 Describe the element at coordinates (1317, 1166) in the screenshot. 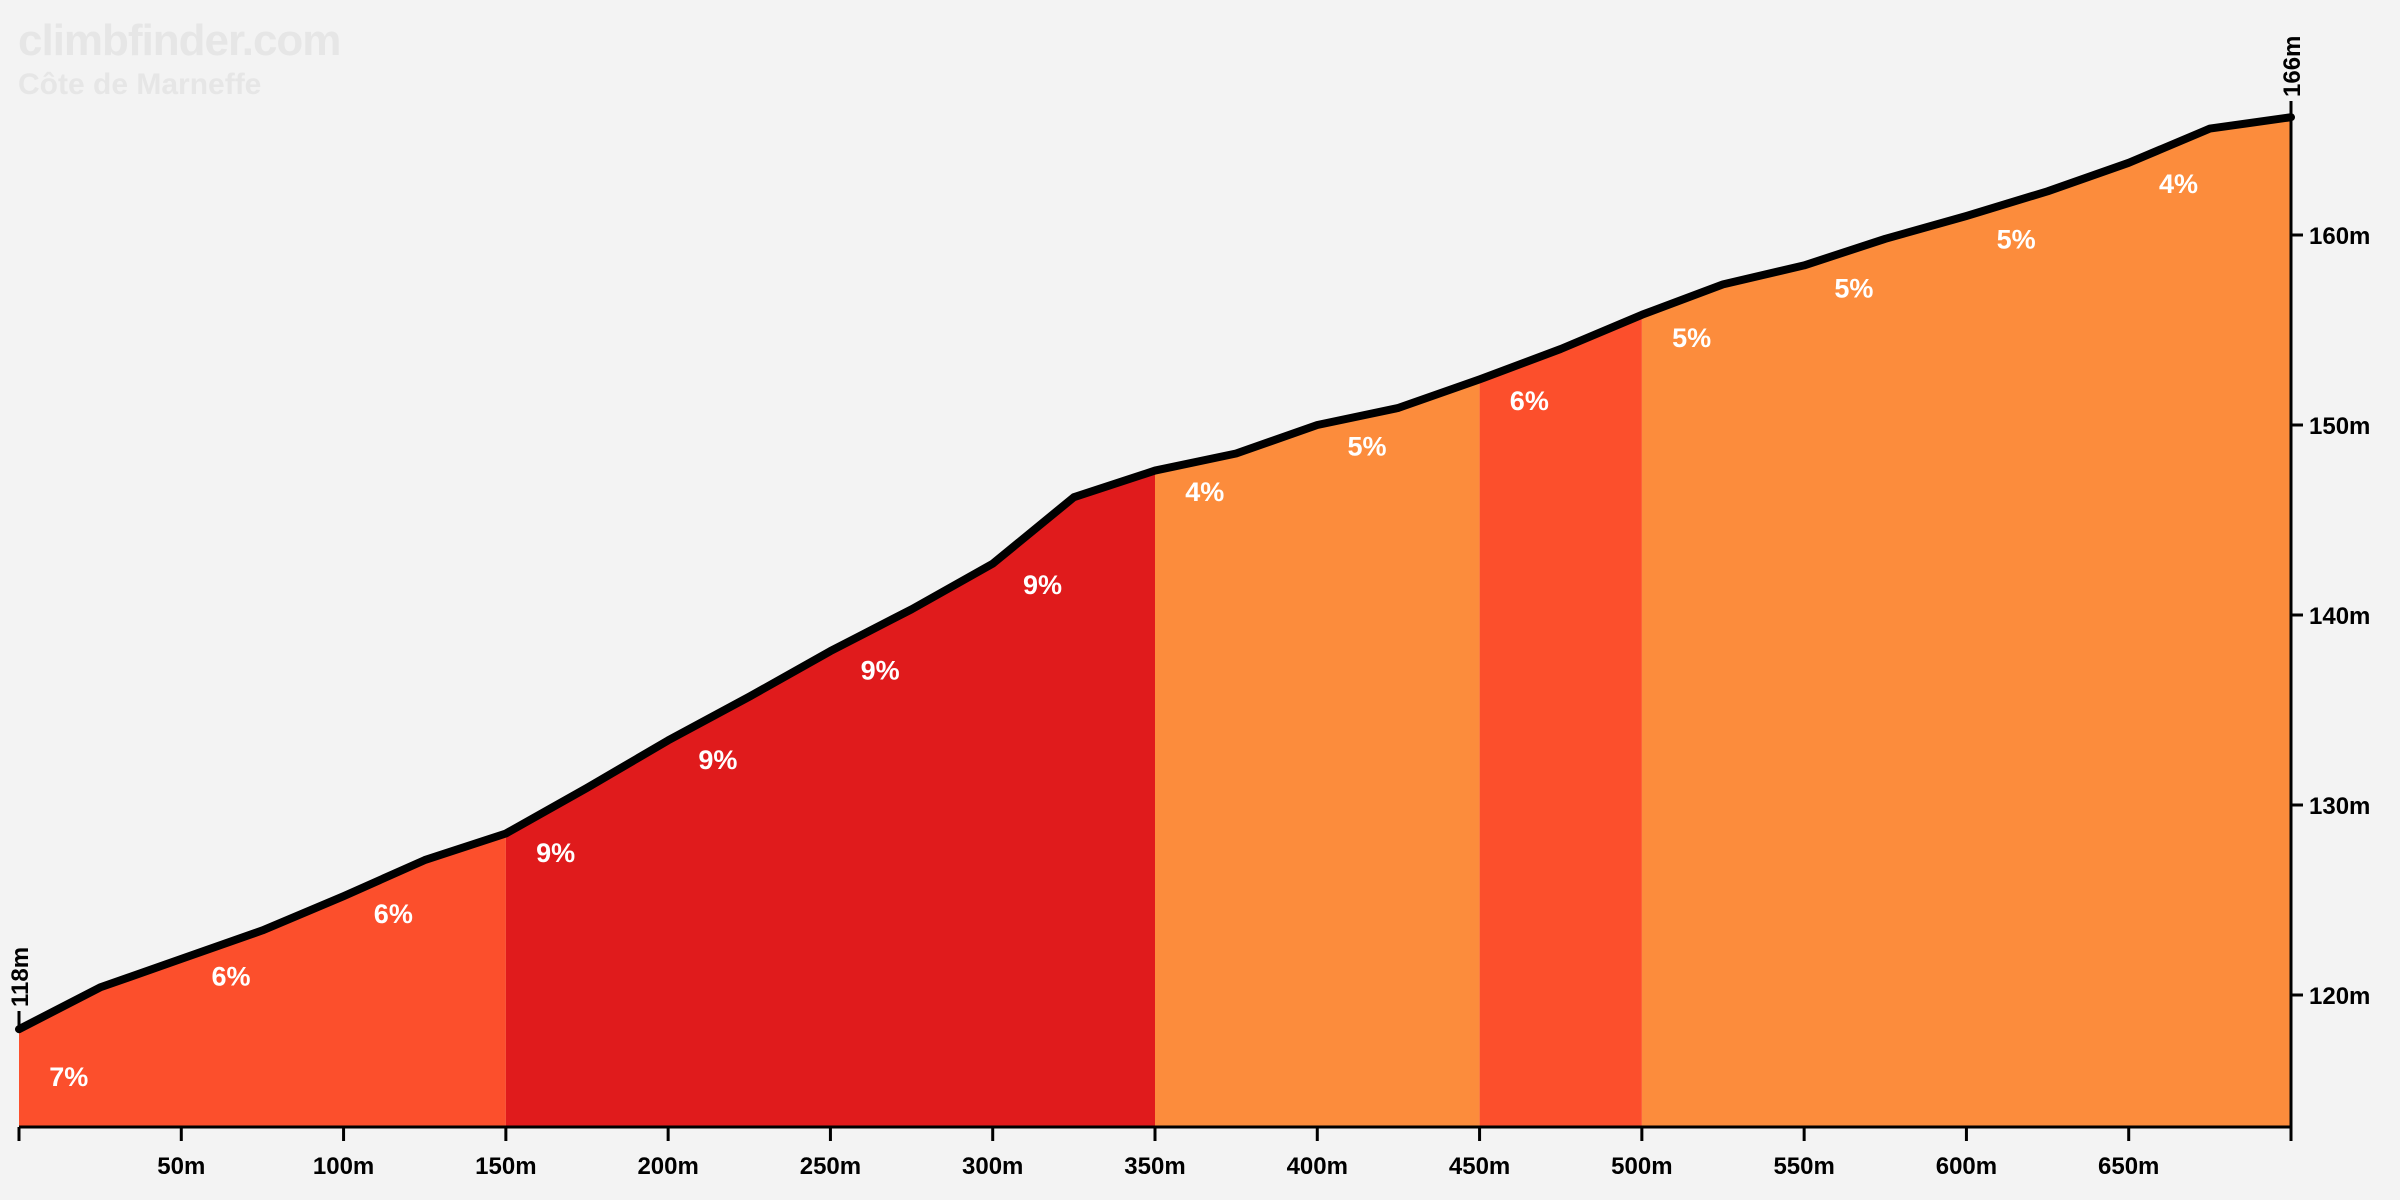

I see `x-tick-label-400: 400m` at that location.